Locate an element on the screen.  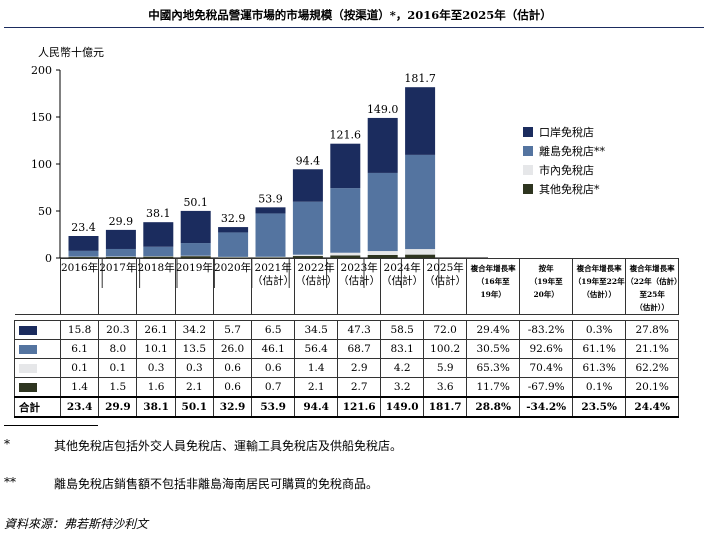
table-header-blank is located at coordinates (37, 286).